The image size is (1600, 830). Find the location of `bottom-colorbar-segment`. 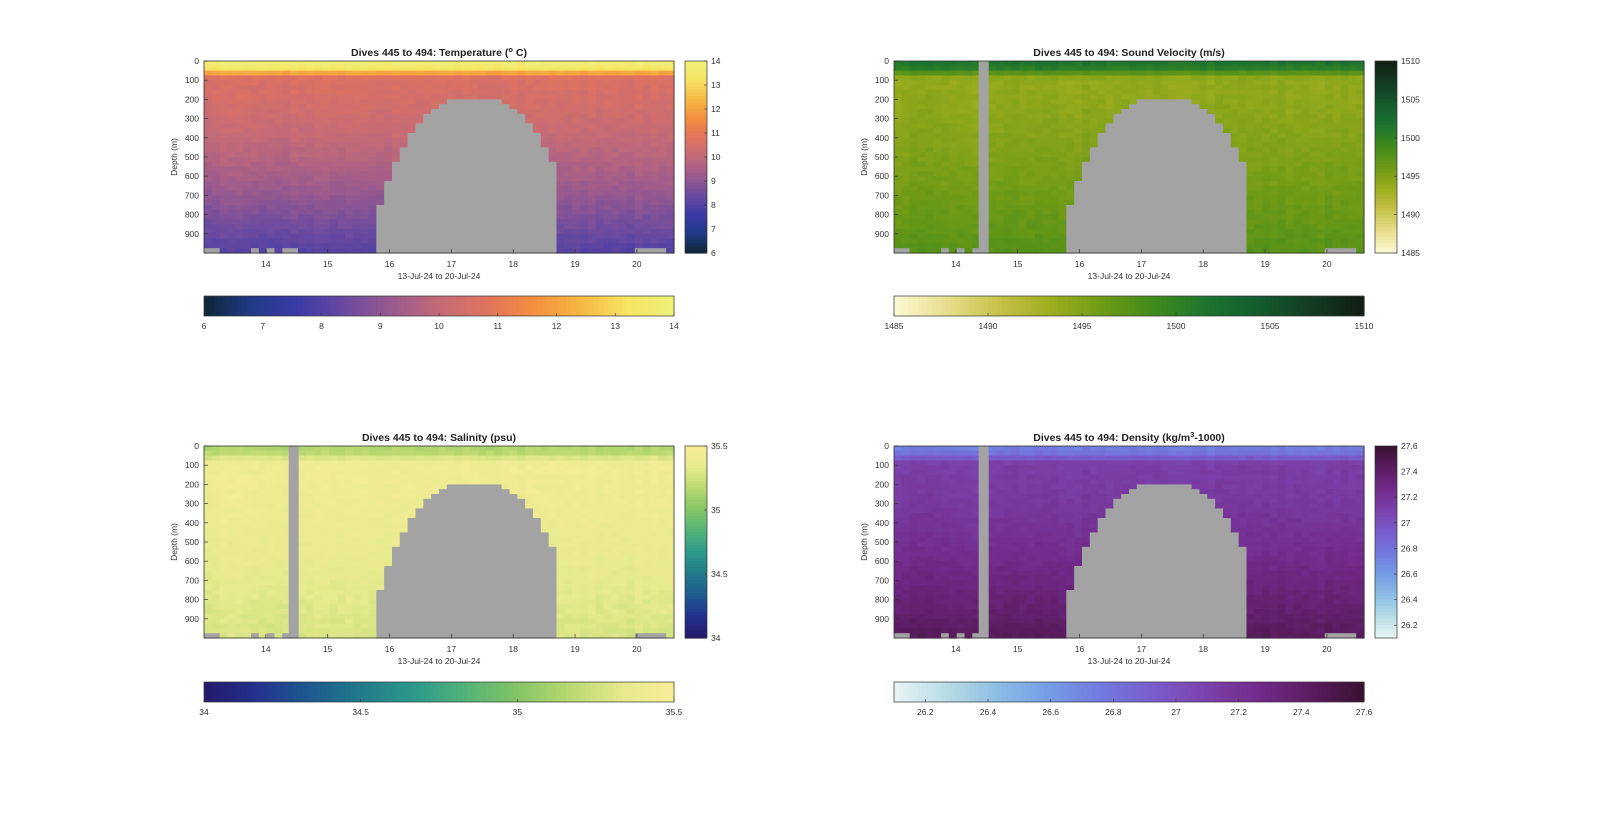

bottom-colorbar-segment is located at coordinates (390, 306).